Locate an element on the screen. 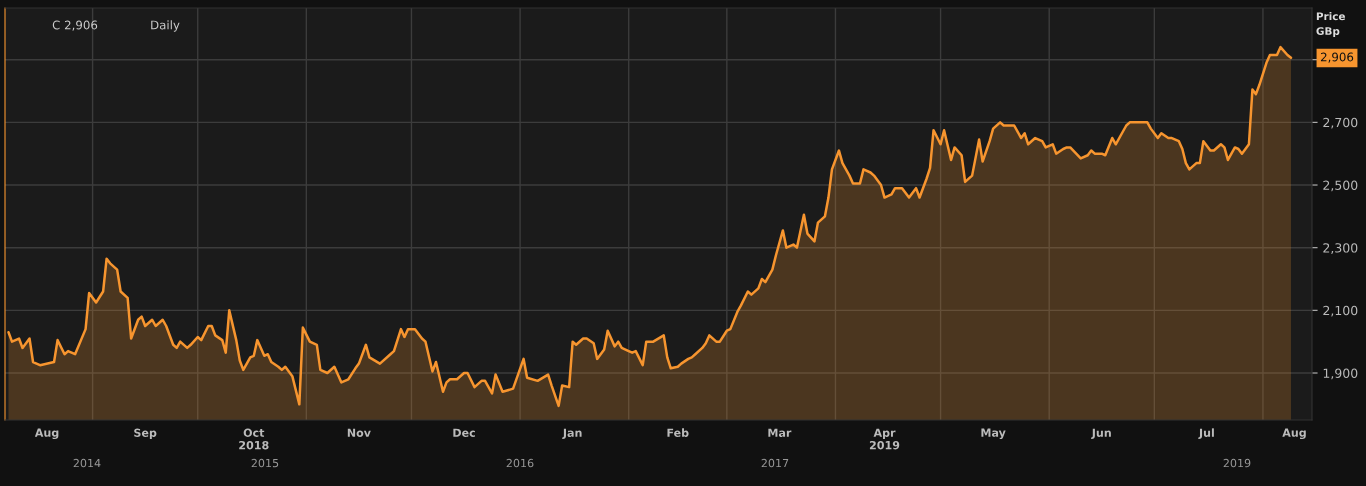 The height and width of the screenshot is (486, 1366). text: 2019 is located at coordinates (1237, 463).